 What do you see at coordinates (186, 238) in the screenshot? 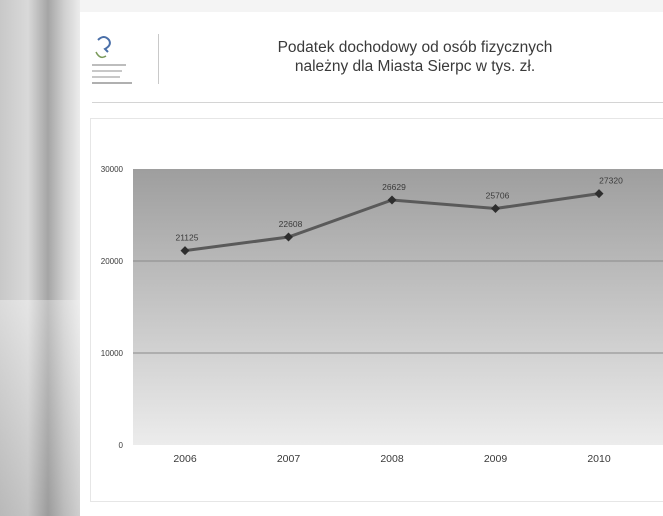
I see `data-label: 21125` at bounding box center [186, 238].